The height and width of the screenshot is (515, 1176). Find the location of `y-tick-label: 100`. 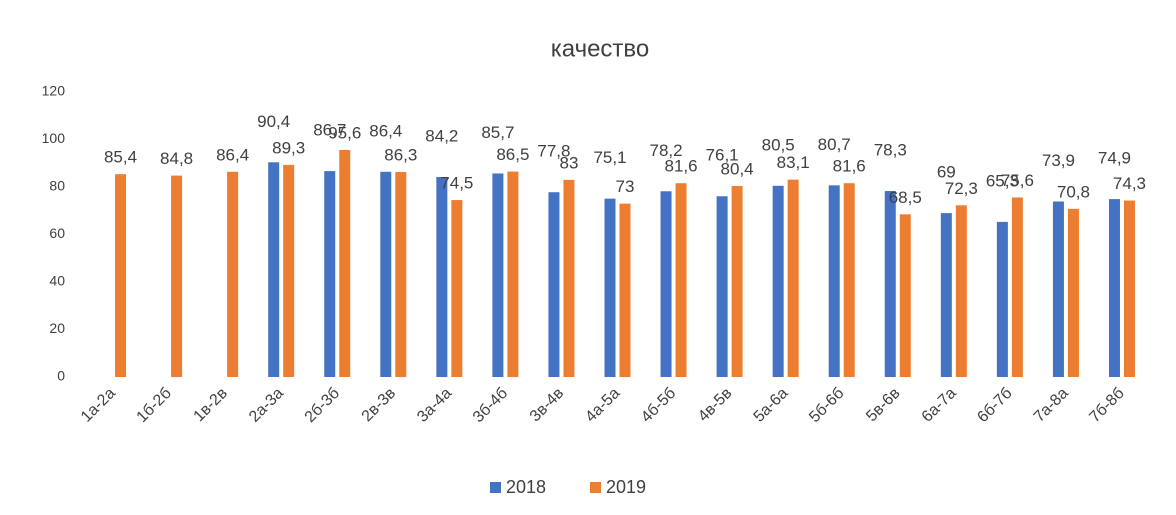

y-tick-label: 100 is located at coordinates (54, 138).